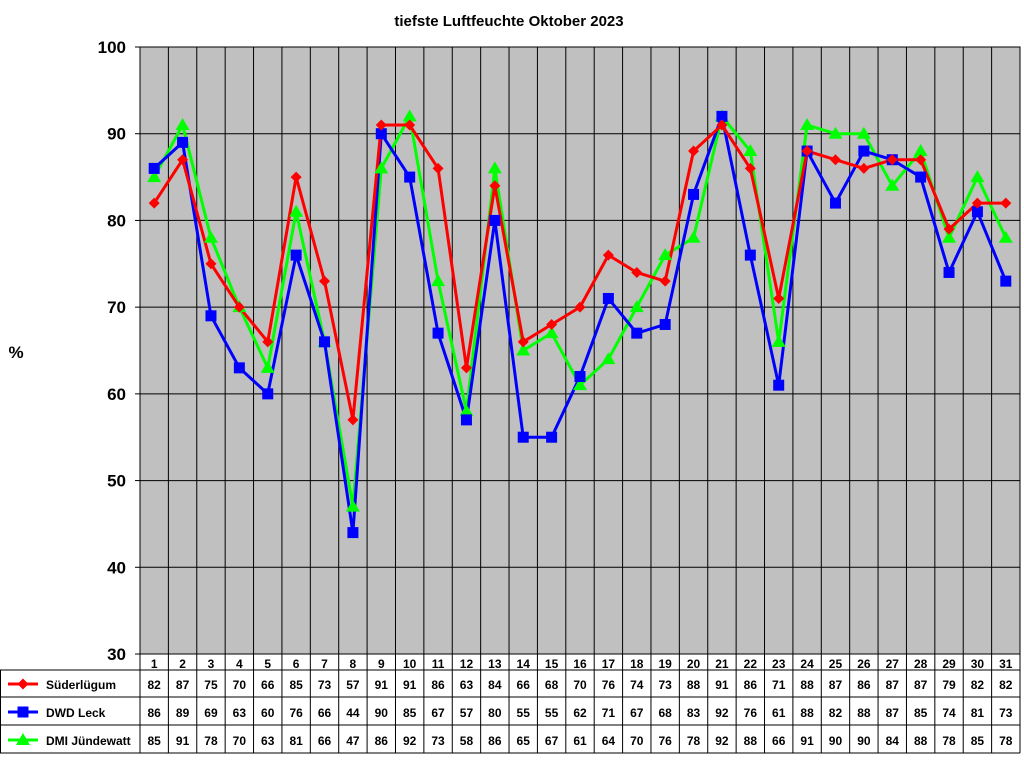 The height and width of the screenshot is (768, 1024). Describe the element at coordinates (495, 713) in the screenshot. I see `data-label: 80` at that location.